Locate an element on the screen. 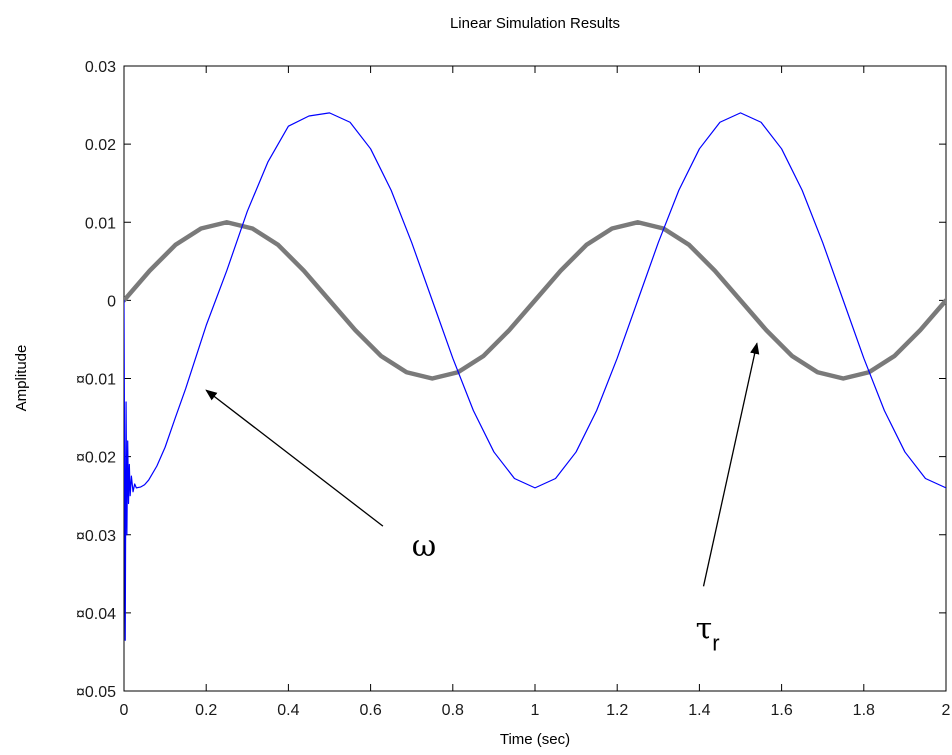 The height and width of the screenshot is (755, 952). x-axis-label: Time (sec) is located at coordinates (535, 739).